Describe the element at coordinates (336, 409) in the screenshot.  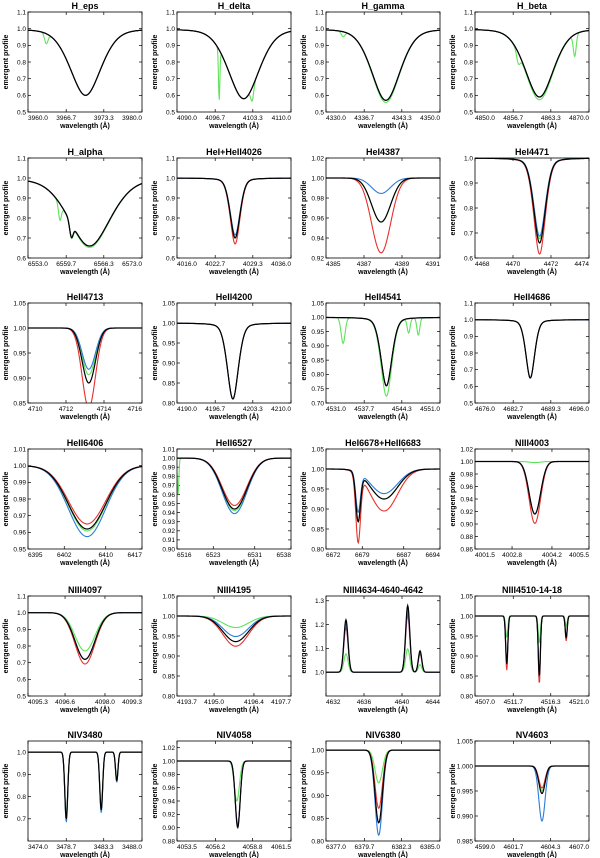
I see `x-tick-label: 4531.0` at that location.